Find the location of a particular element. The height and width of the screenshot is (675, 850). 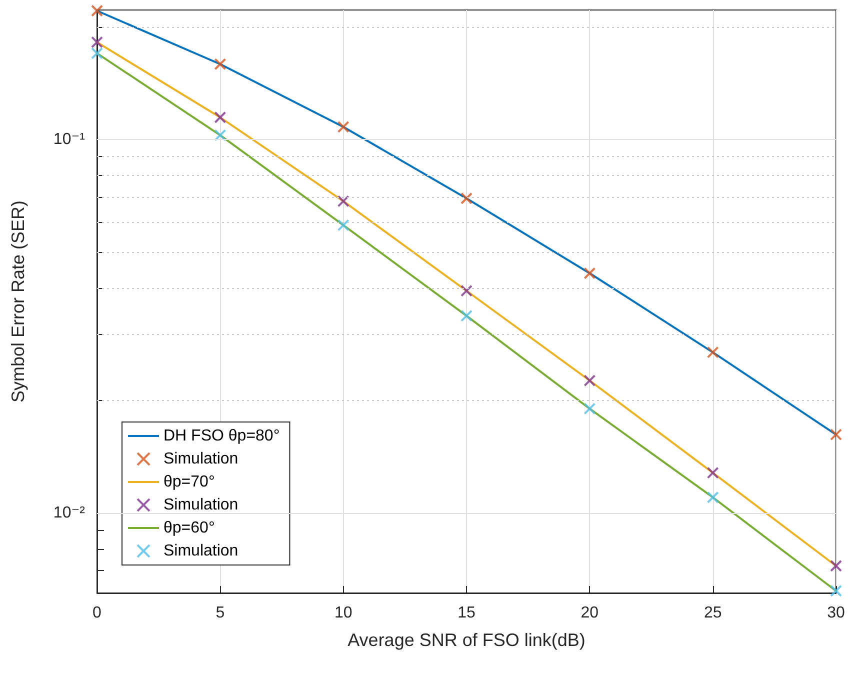

legend-label: θp=60° is located at coordinates (189, 528).